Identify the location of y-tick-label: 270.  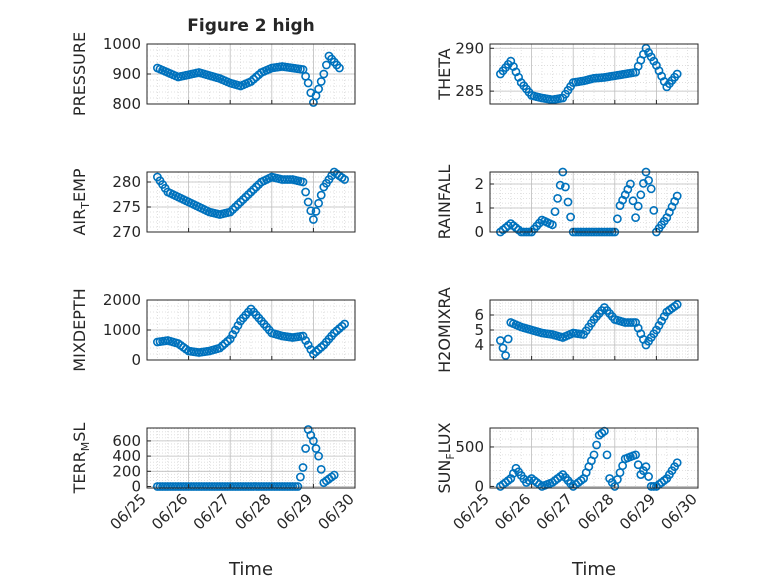
(126, 232).